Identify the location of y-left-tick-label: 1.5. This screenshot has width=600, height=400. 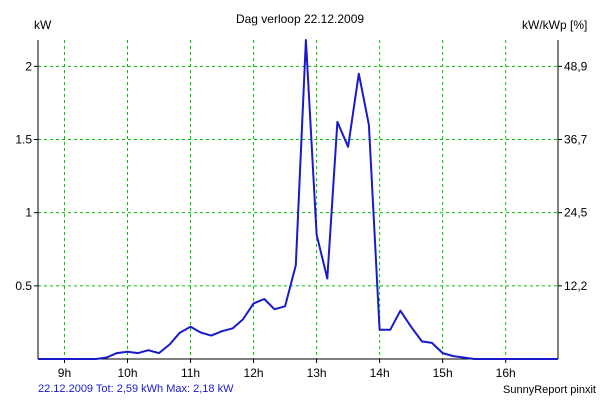
(23, 140).